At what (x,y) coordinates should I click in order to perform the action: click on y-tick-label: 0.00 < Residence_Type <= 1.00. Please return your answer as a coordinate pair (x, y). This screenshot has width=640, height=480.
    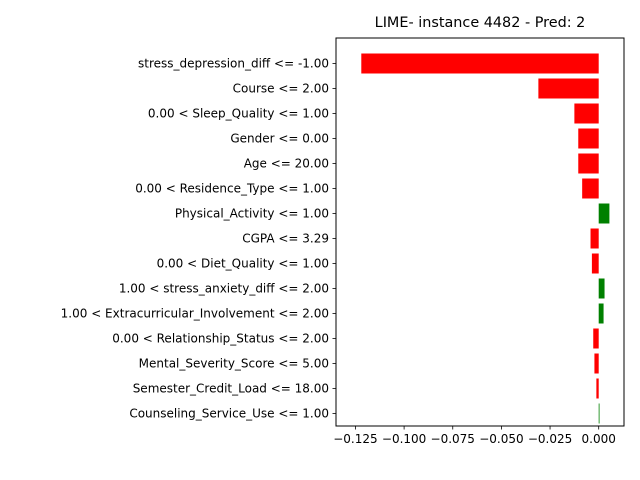
    Looking at the image, I should click on (232, 189).